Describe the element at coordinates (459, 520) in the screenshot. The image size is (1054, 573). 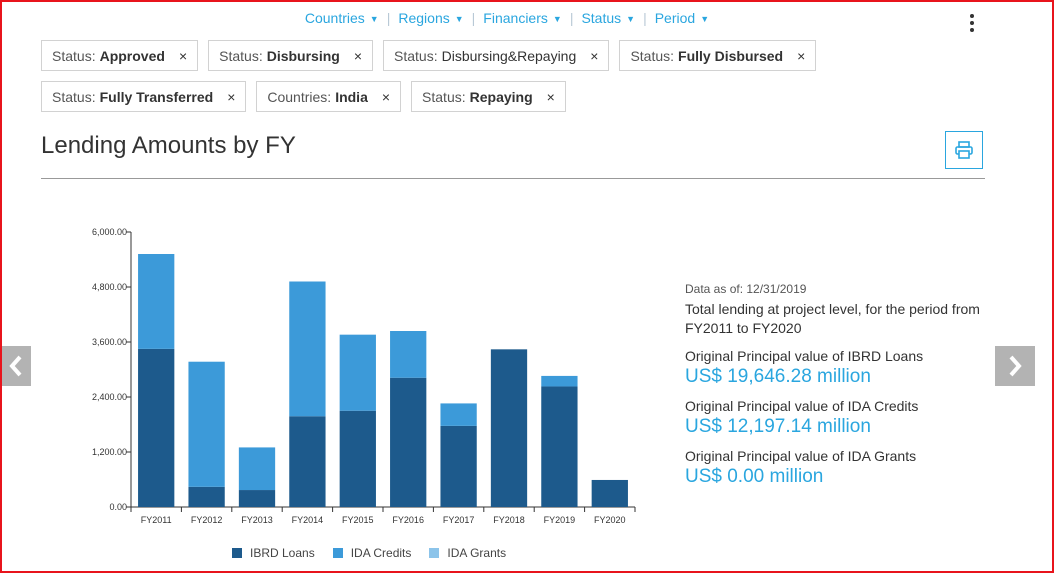
I see `x-tick-label: FY2017` at that location.